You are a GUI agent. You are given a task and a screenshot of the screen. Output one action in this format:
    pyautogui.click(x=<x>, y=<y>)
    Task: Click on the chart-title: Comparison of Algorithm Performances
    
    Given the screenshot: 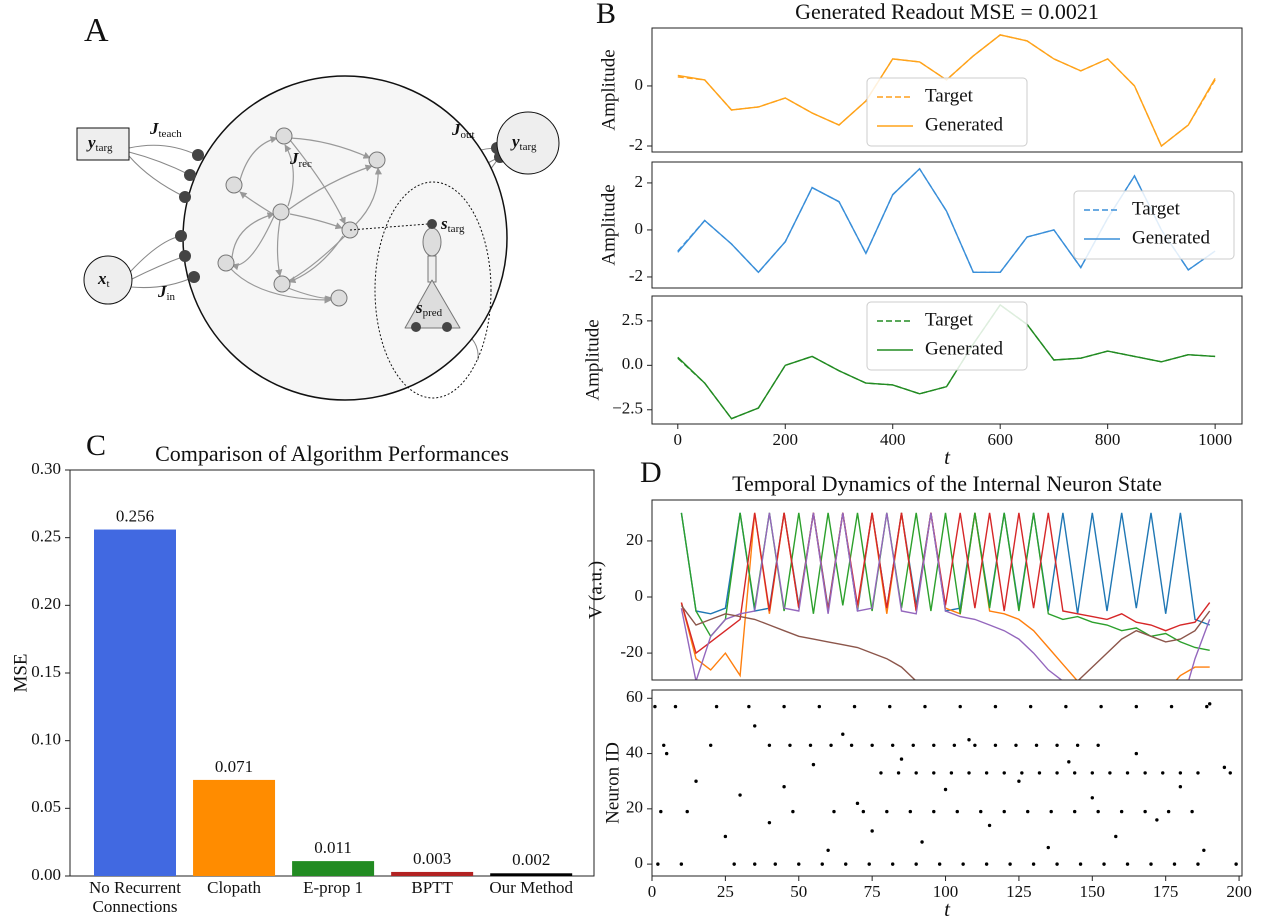 What is the action you would take?
    pyautogui.click(x=332, y=453)
    